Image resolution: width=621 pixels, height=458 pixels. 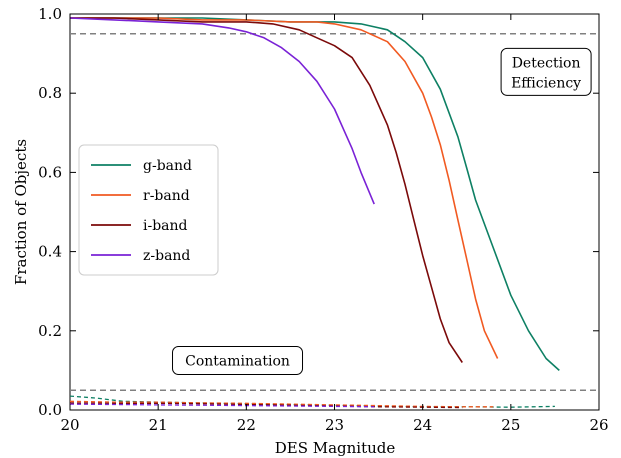 I want to click on y-tick-label: 0.2, so click(x=50, y=331).